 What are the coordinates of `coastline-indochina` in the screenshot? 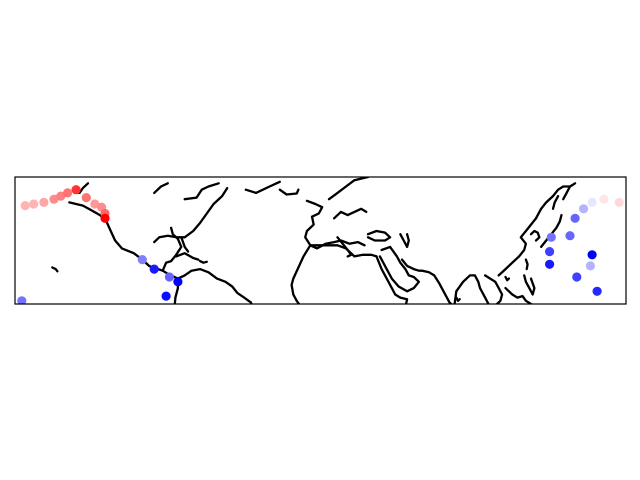 It's located at (493, 289).